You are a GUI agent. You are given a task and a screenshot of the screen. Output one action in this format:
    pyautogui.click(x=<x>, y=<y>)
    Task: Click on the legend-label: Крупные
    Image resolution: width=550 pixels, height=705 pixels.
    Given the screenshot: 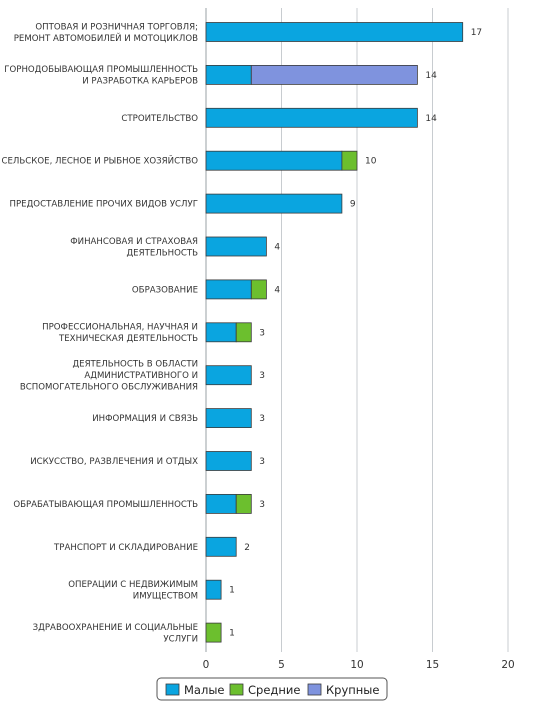 What is the action you would take?
    pyautogui.click(x=352, y=690)
    